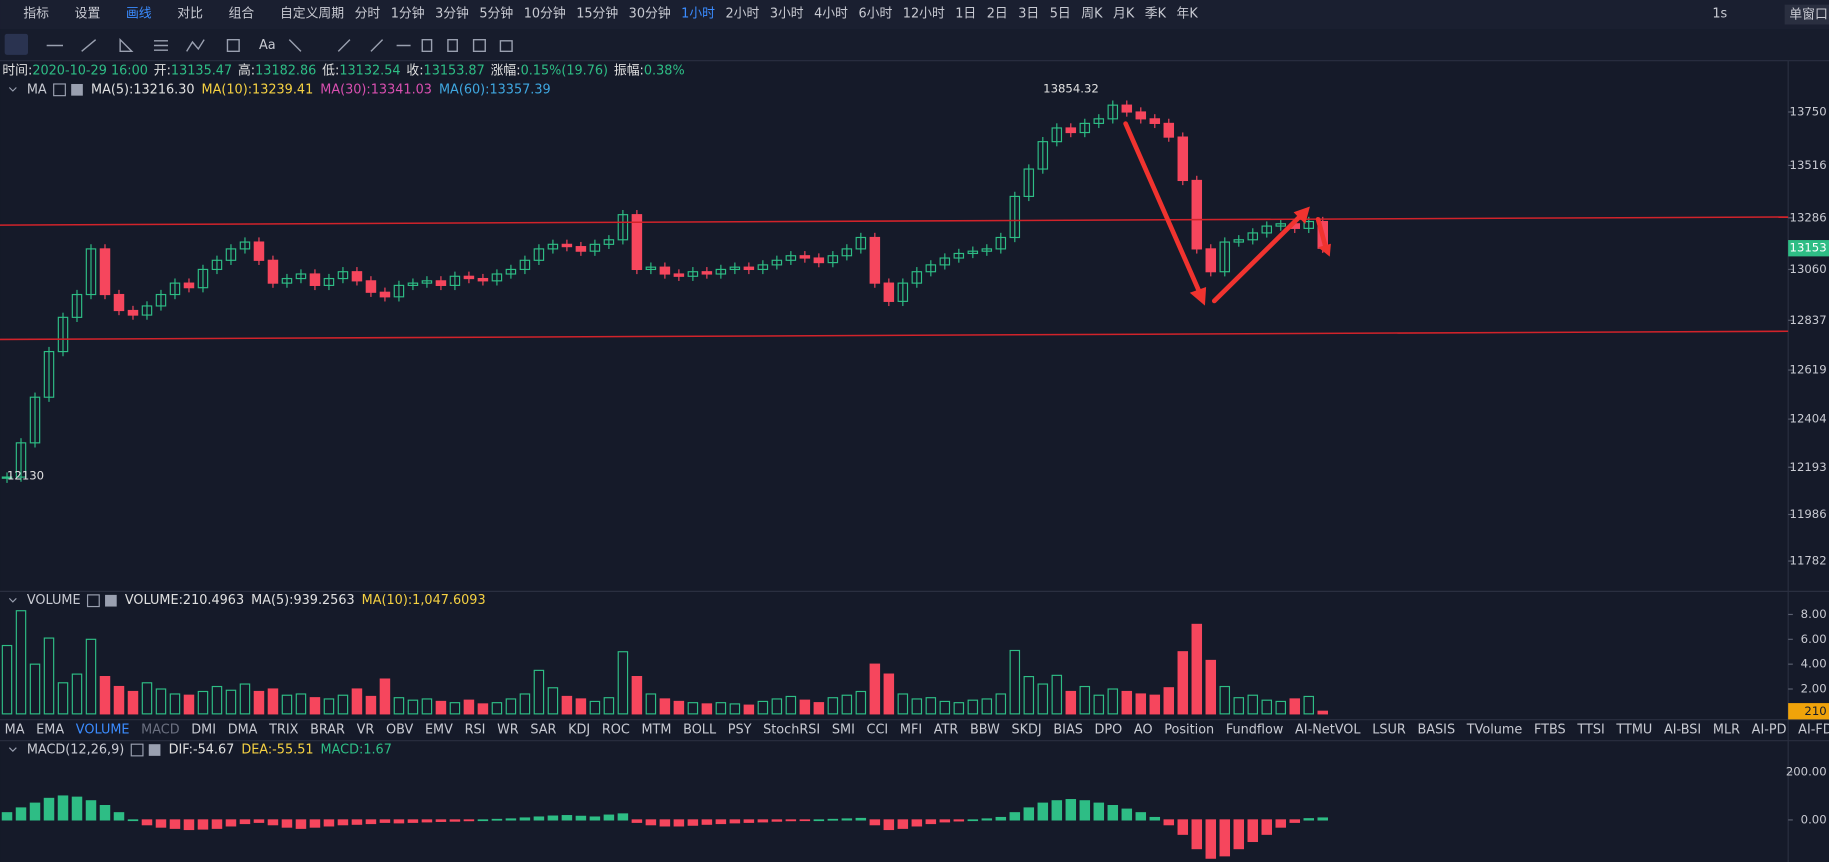 The image size is (1829, 862). I want to click on toolbar-button: 指标, so click(36, 13).